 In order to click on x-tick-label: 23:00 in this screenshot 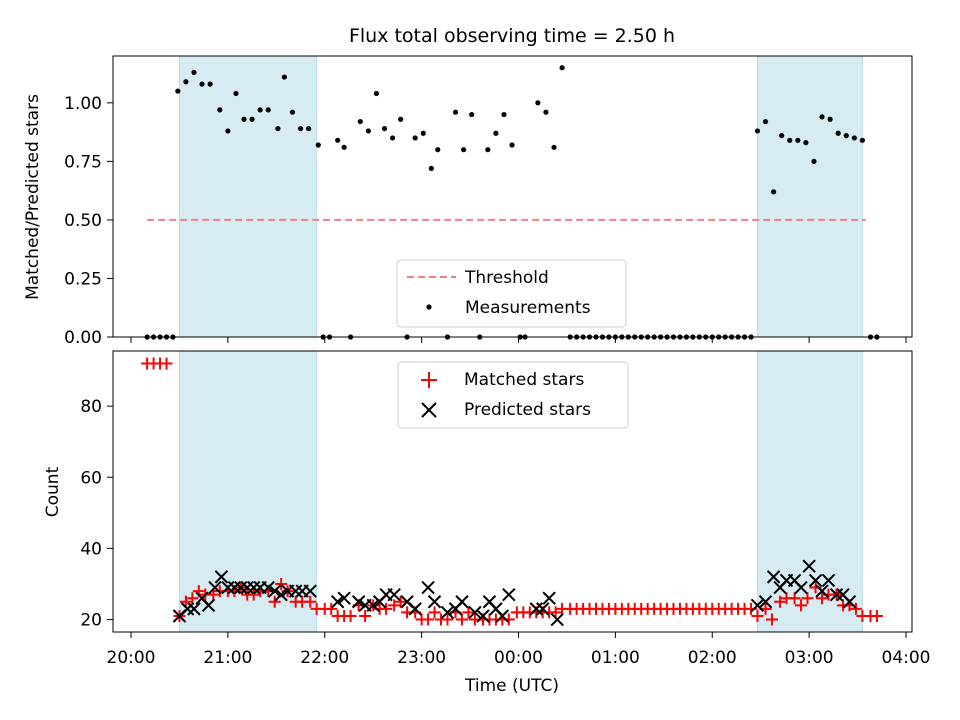, I will do `click(421, 658)`.